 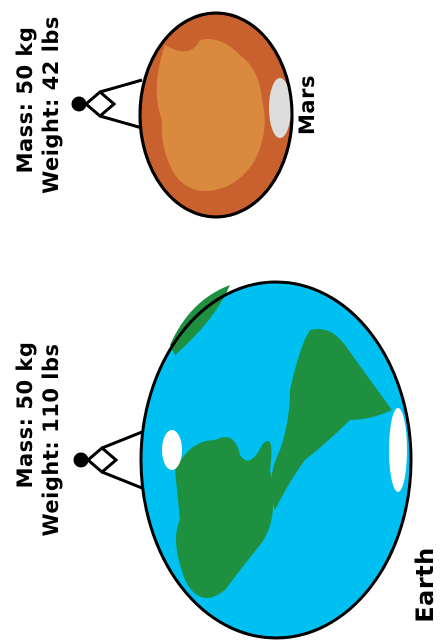 I want to click on mars-outline, so click(x=216, y=115).